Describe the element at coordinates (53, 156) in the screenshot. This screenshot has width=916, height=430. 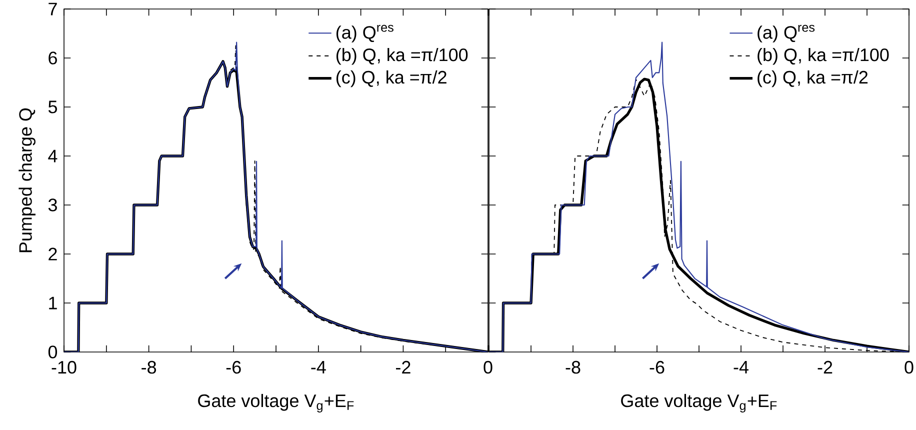
I see `y-tick-label: 4` at that location.